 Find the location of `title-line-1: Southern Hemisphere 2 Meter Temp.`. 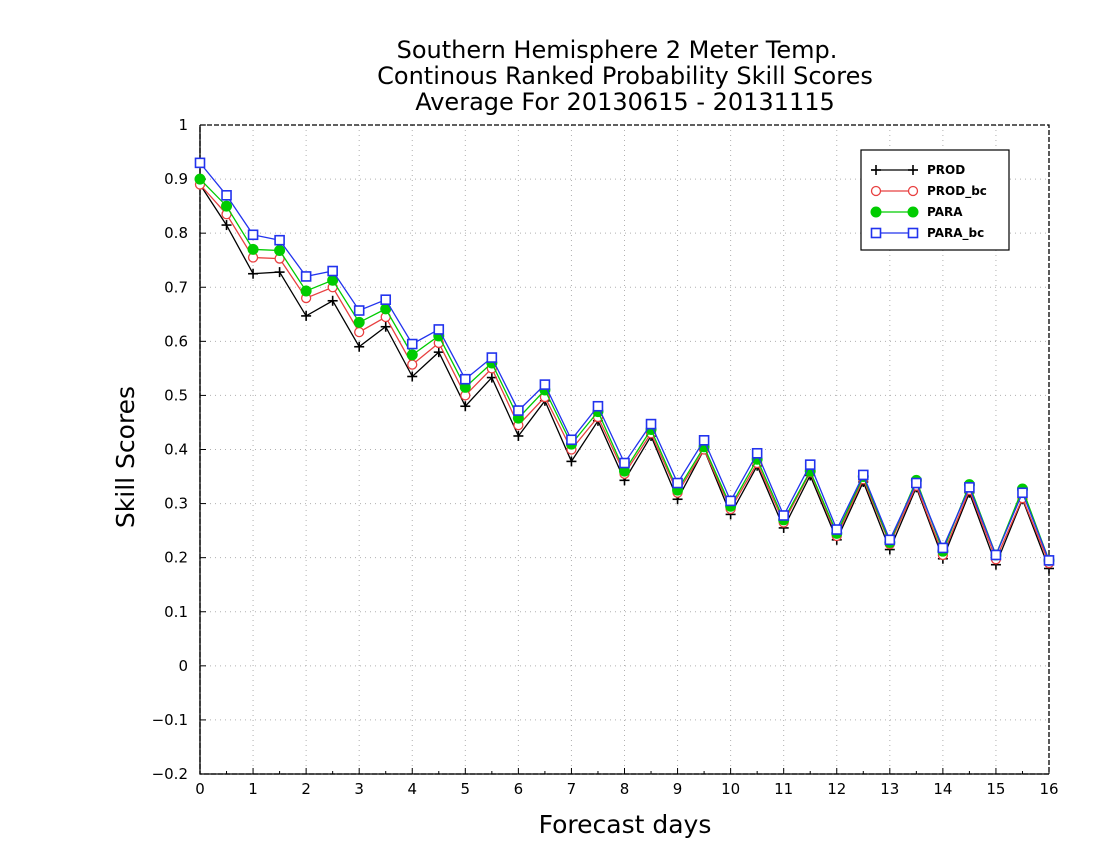

title-line-1: Southern Hemisphere 2 Meter Temp. is located at coordinates (617, 50).